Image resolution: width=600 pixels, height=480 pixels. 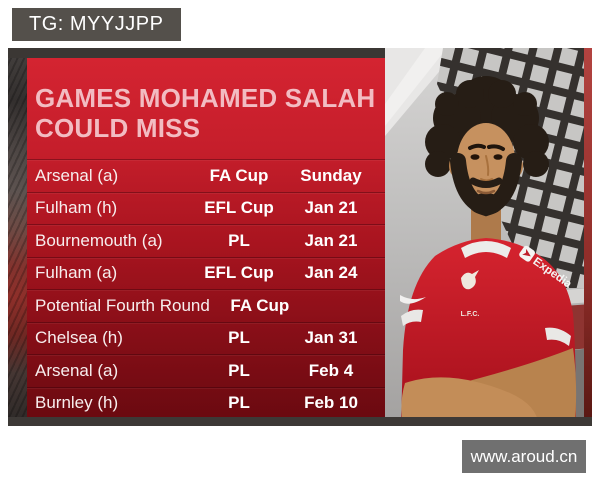 I want to click on tg-watermark-badge: TG: MYYJJPP, so click(x=97, y=24).